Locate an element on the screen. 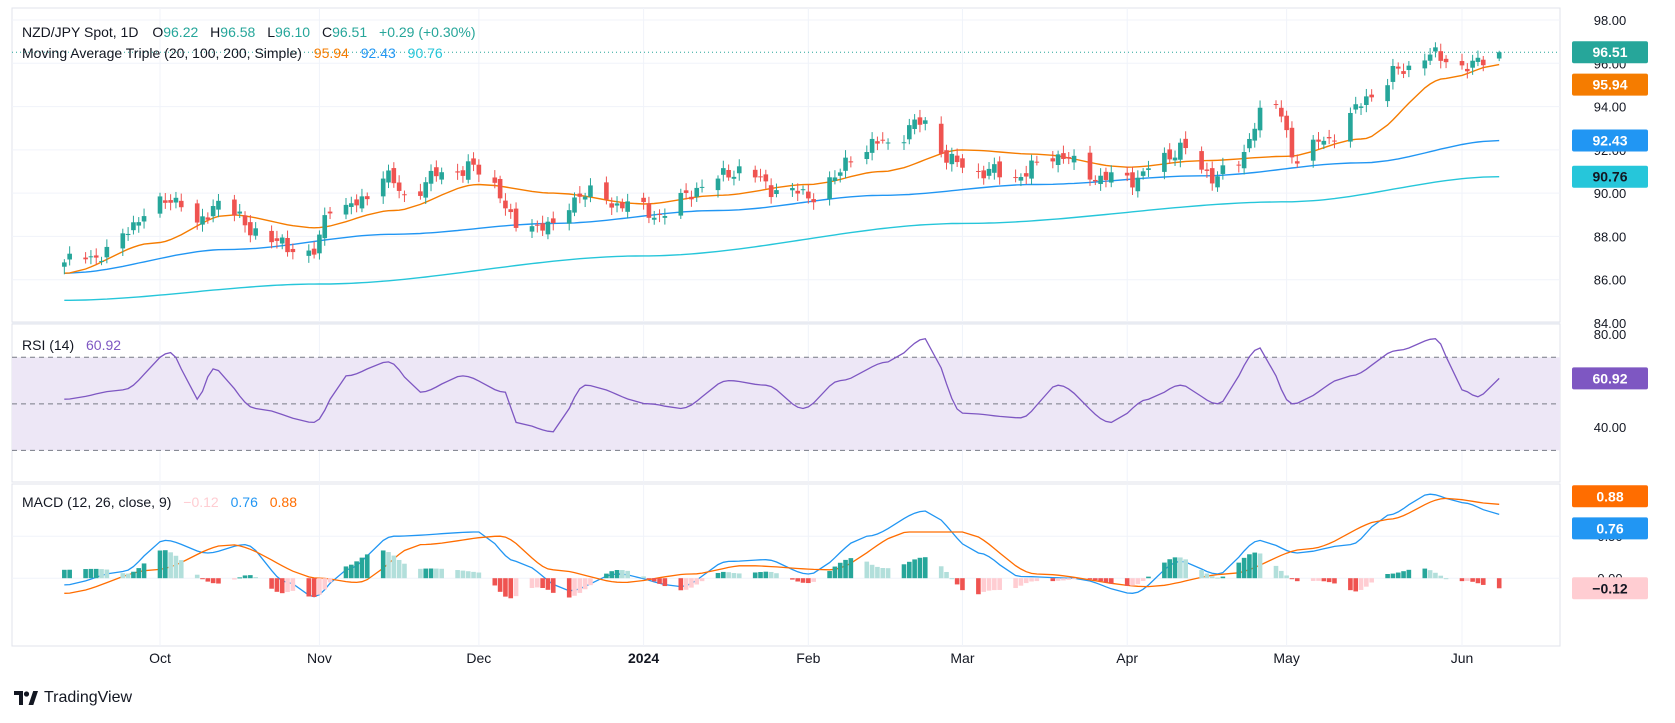  time-tick-label: May is located at coordinates (1286, 658).